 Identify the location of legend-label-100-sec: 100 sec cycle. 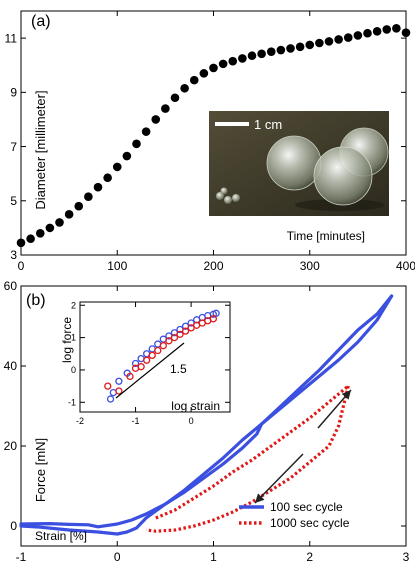
(306, 507).